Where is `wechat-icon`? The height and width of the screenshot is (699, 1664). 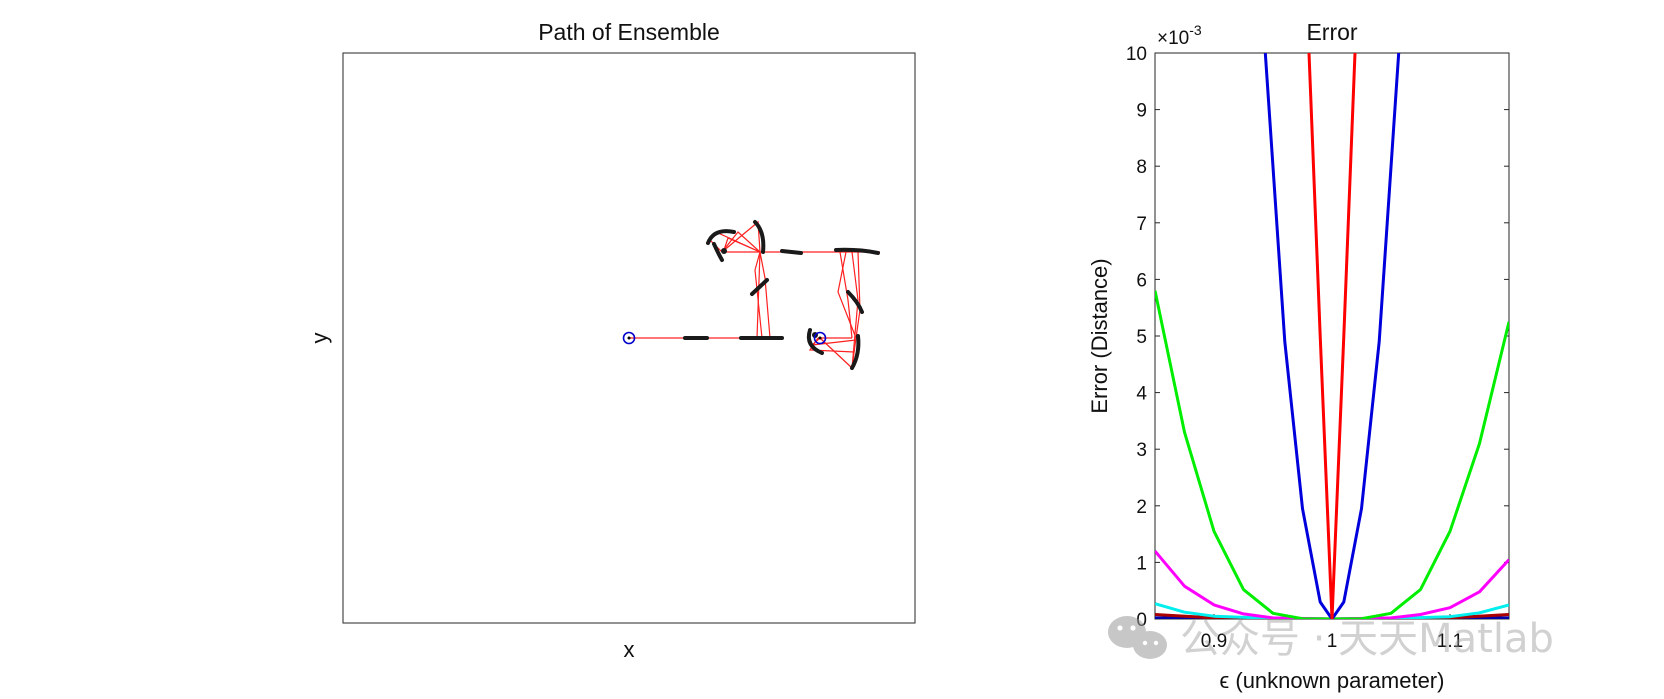
wechat-icon is located at coordinates (1137, 637).